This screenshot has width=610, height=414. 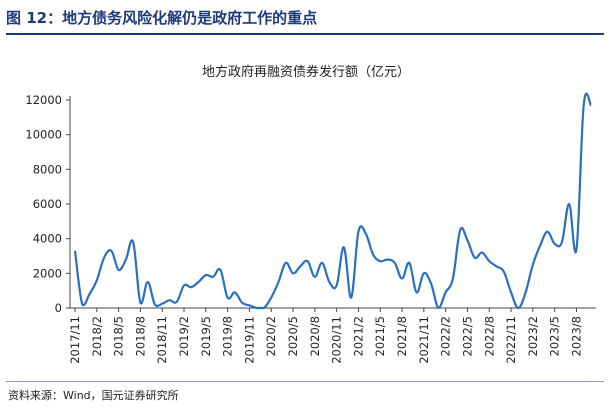 I want to click on x-tick-label: 2020/11, so click(x=337, y=340).